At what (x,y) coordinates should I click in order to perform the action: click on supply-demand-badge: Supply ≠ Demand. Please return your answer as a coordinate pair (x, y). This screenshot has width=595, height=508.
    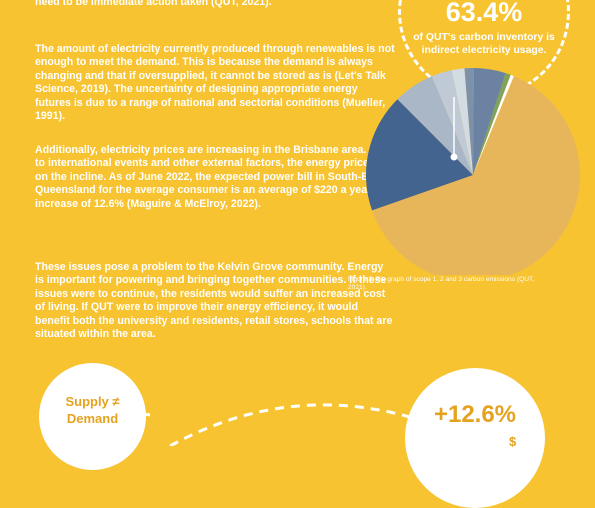
    Looking at the image, I should click on (92, 416).